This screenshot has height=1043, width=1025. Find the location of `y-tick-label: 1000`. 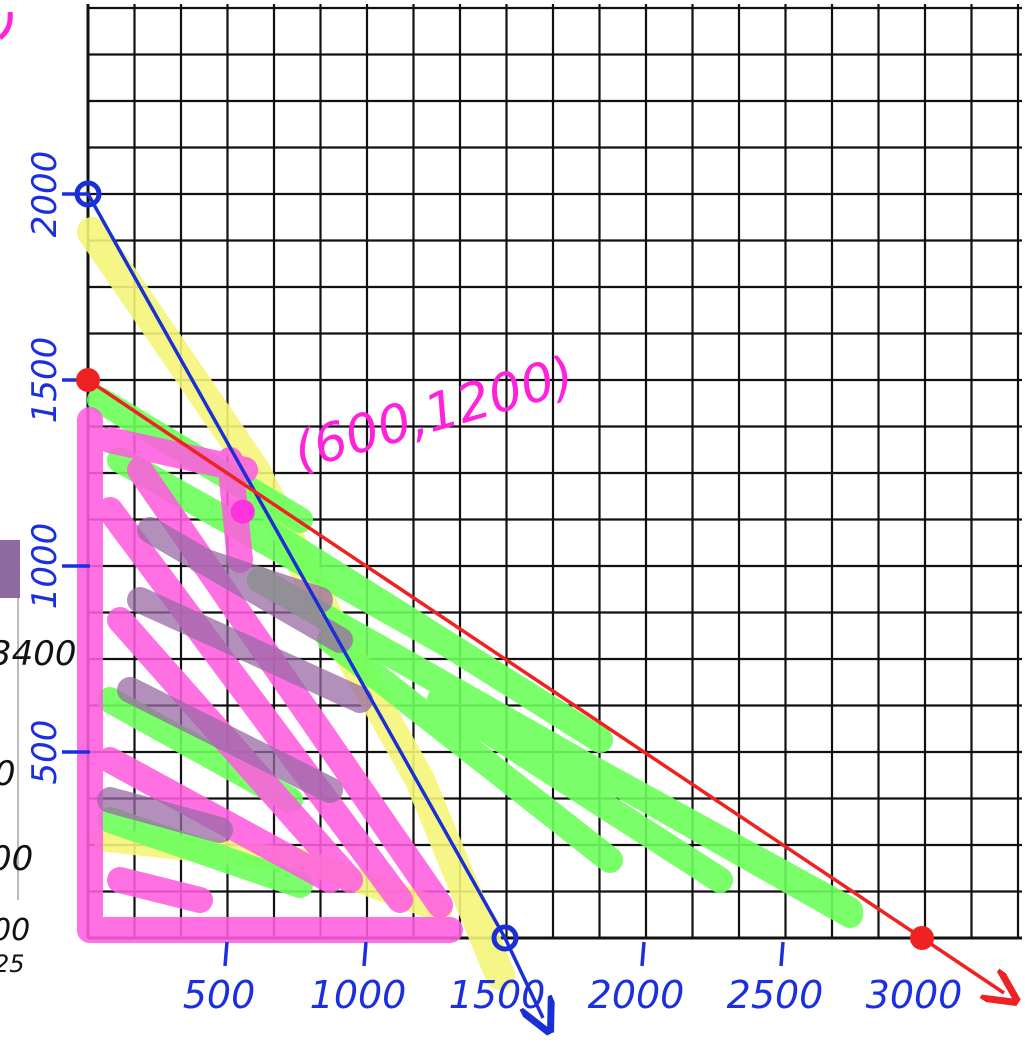

y-tick-label: 1000 is located at coordinates (45, 566).